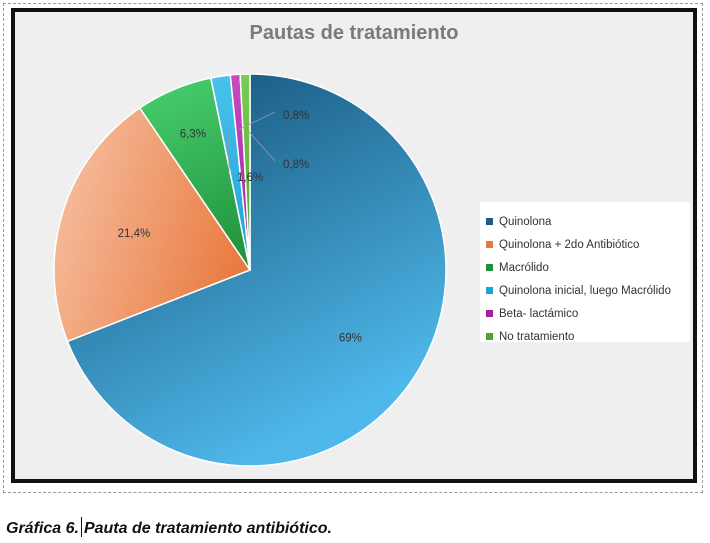 The image size is (710, 543). I want to click on legend-item-quinolona-inicial-luego-macrolido: Quinolona inicial, luego Macrólido, so click(585, 290).